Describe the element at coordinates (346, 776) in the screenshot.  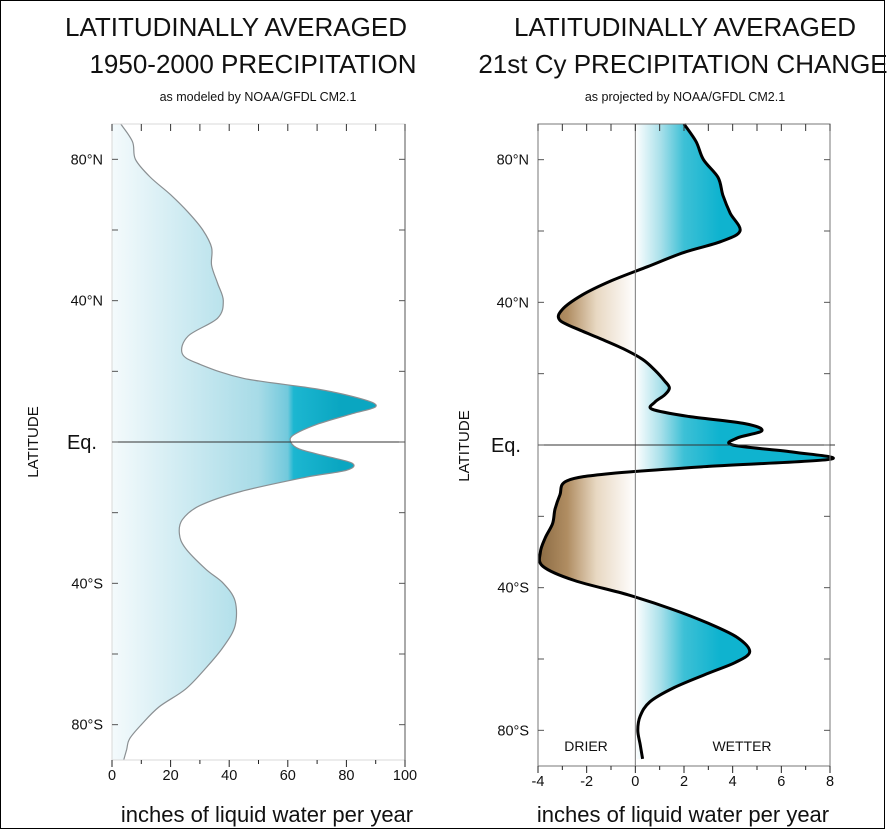
I see `left-x-tick-label: 80` at that location.